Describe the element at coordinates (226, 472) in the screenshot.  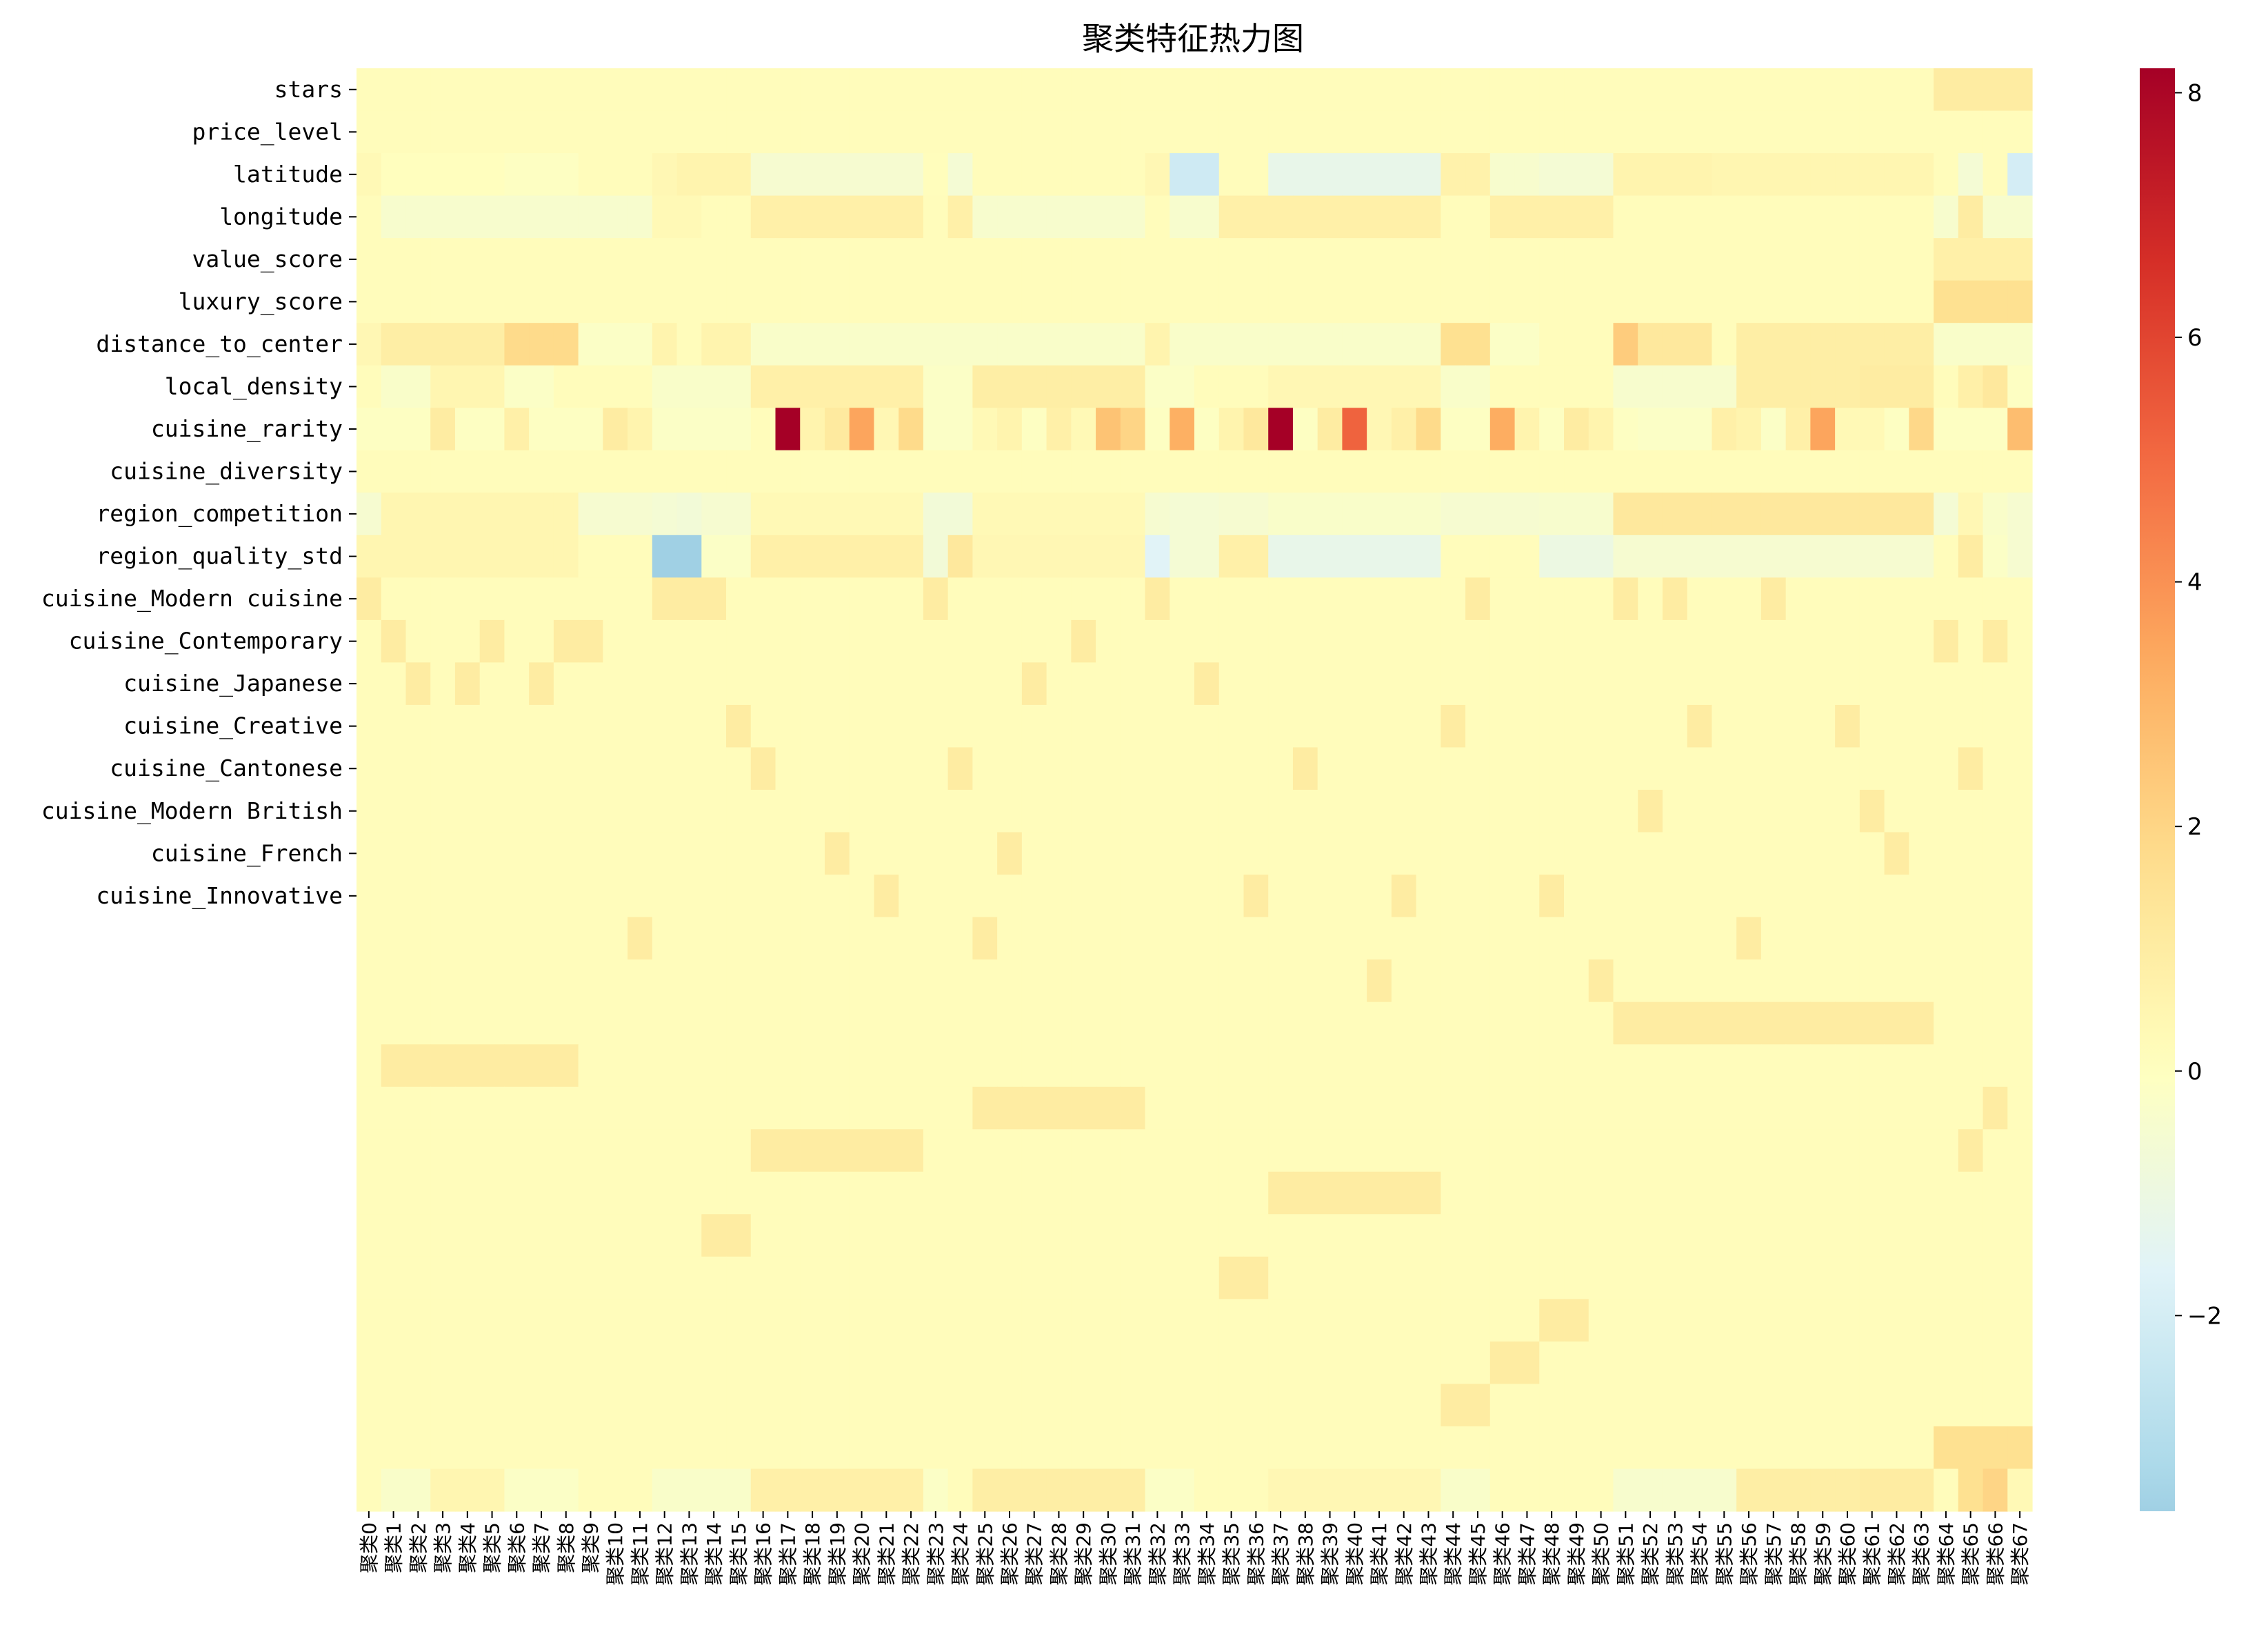
I see `y-tick-label: cuisine_diversity` at that location.